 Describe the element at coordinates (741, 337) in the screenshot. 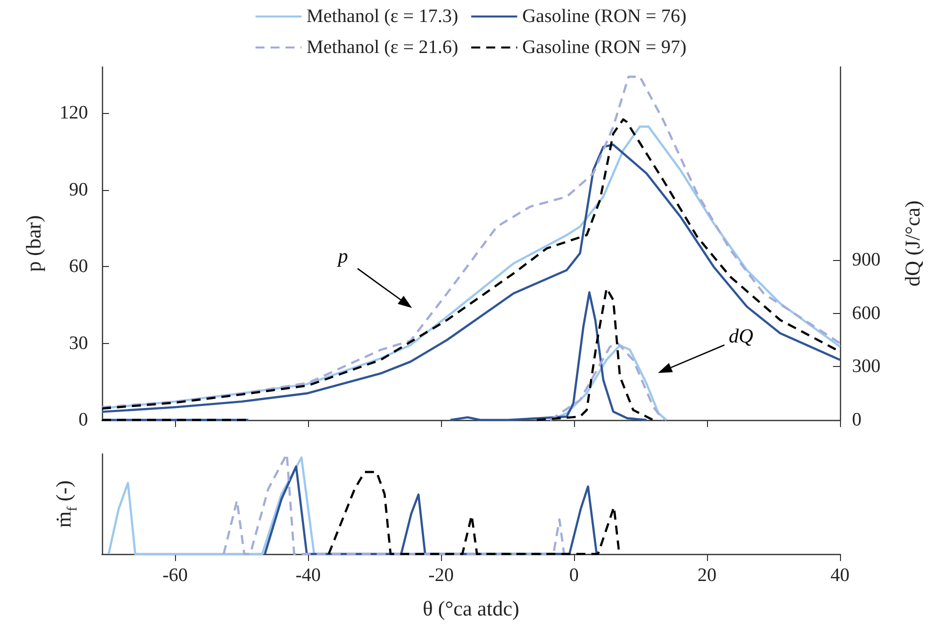

I see `annotation: dQ` at that location.